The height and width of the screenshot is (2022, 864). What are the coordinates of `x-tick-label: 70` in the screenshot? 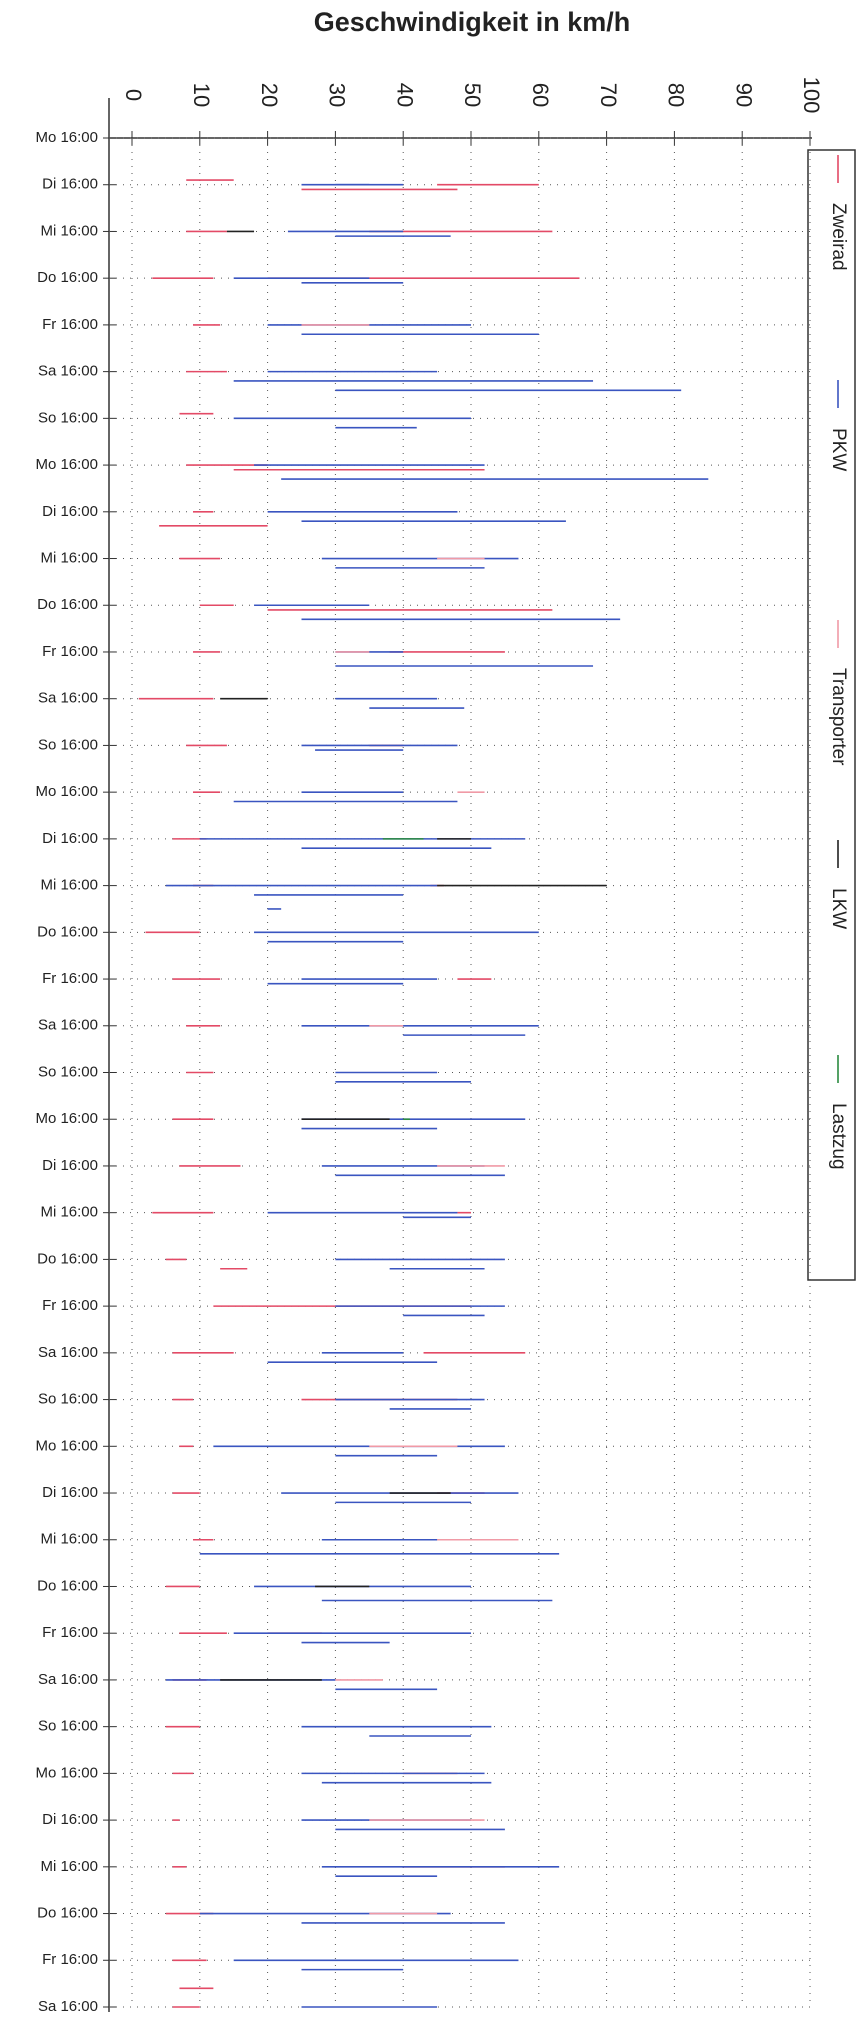 It's located at (608, 95).